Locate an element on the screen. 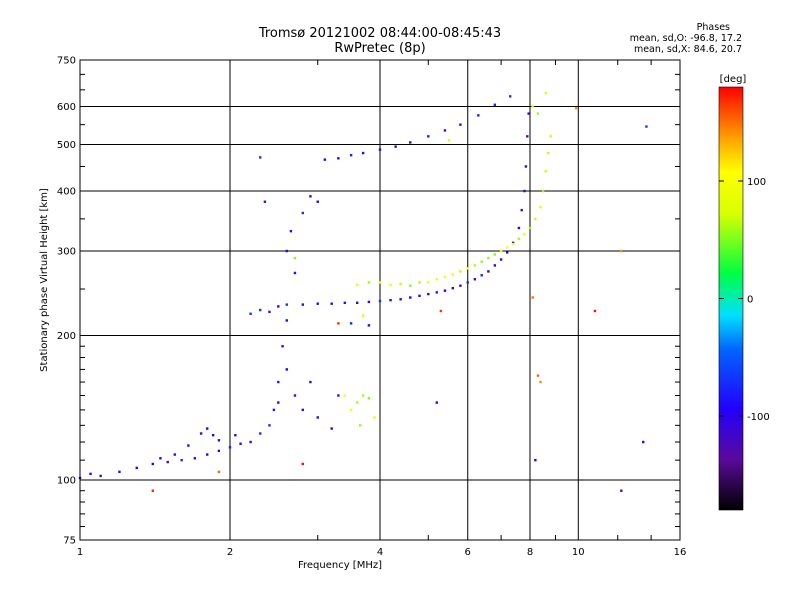  colorbar: 100 0 -100 [deg] is located at coordinates (744, 292).